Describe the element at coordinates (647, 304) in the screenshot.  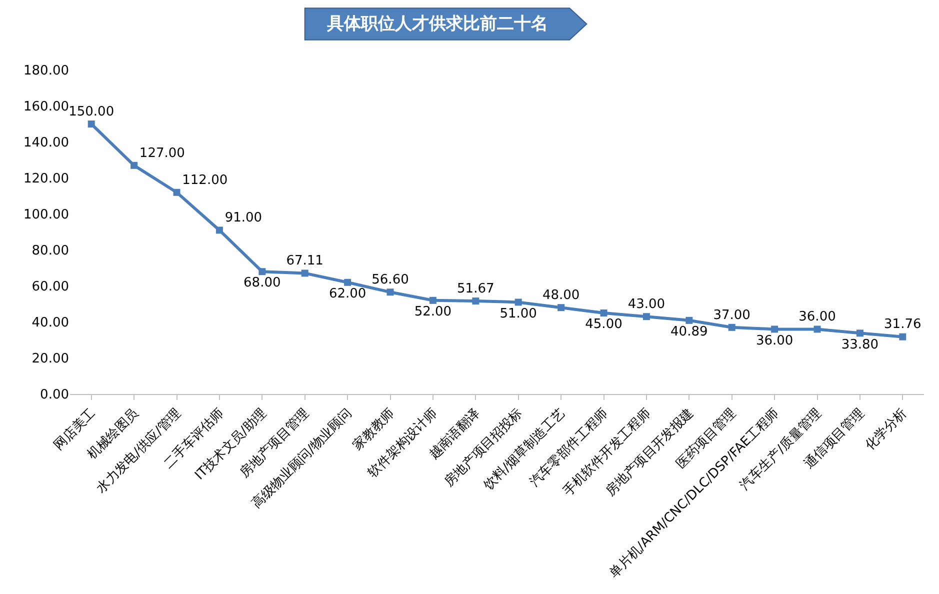
I see `text: 43.00` at that location.